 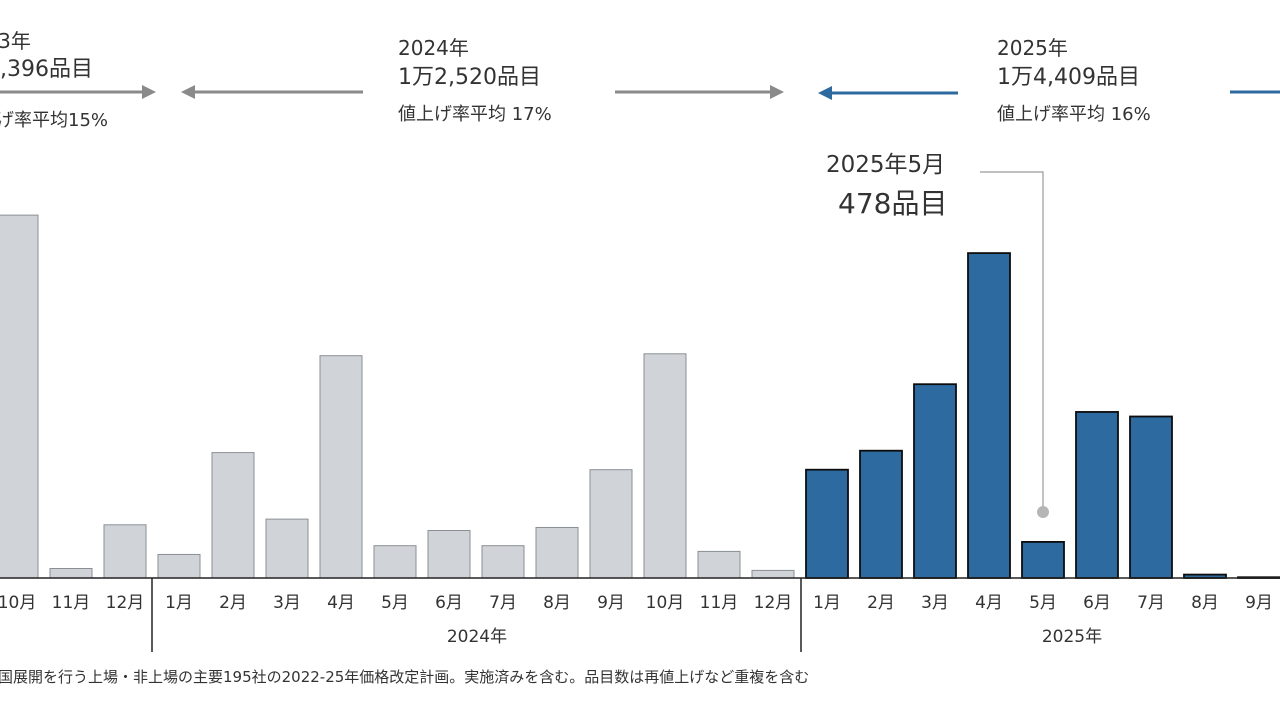 What do you see at coordinates (1072, 637) in the screenshot?
I see `year-label-2025: 2025年` at bounding box center [1072, 637].